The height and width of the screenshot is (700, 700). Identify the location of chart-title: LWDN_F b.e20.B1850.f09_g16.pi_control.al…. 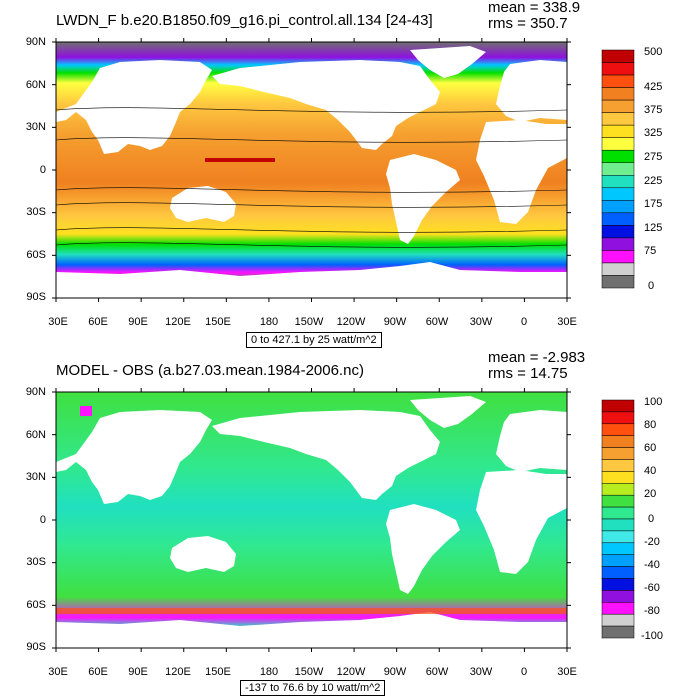
(244, 20).